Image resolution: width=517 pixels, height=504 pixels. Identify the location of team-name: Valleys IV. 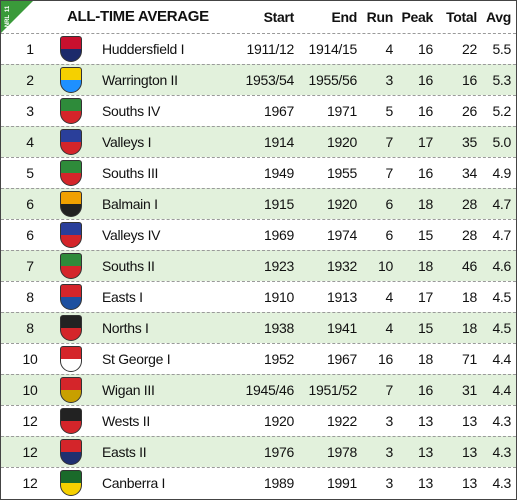
(131, 235).